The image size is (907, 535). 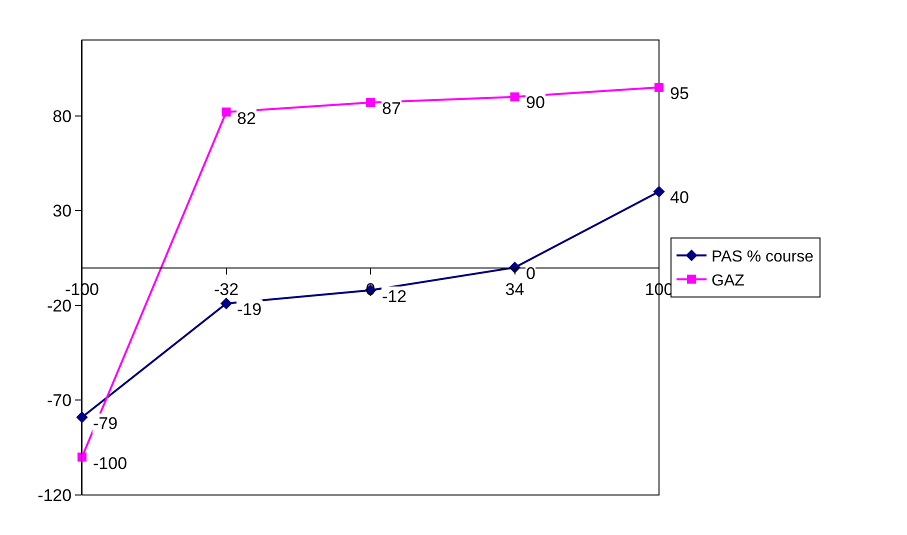 I want to click on y-tick-label: -70, so click(x=59, y=400).